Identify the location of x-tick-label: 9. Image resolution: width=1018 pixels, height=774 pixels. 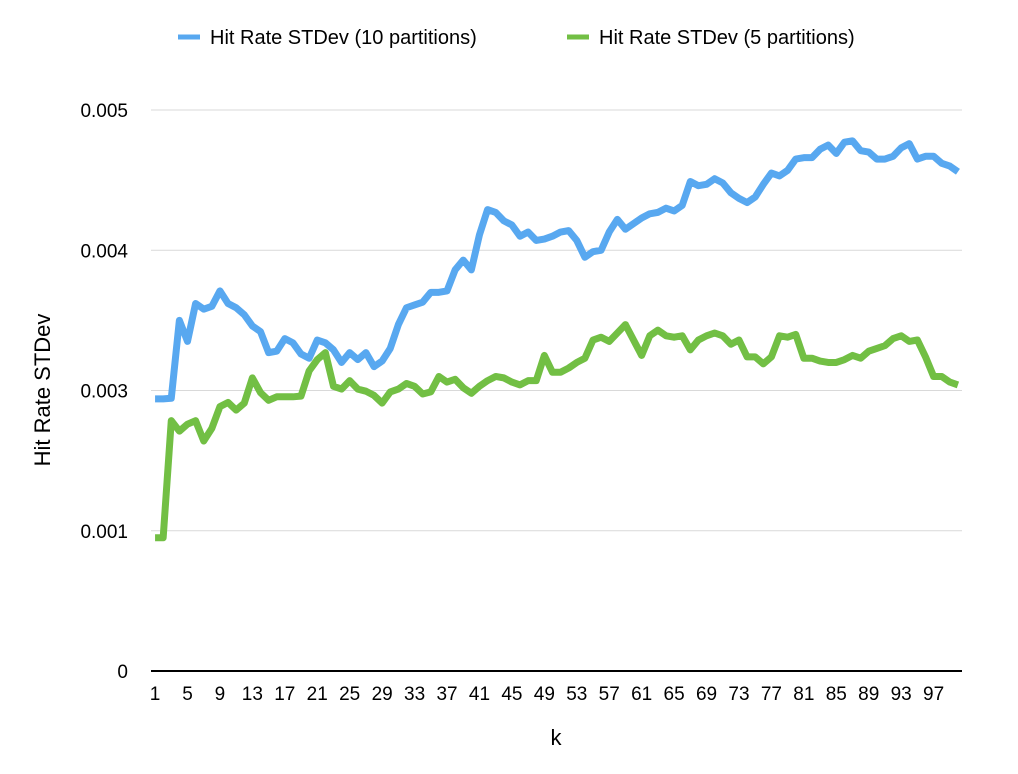
(220, 694).